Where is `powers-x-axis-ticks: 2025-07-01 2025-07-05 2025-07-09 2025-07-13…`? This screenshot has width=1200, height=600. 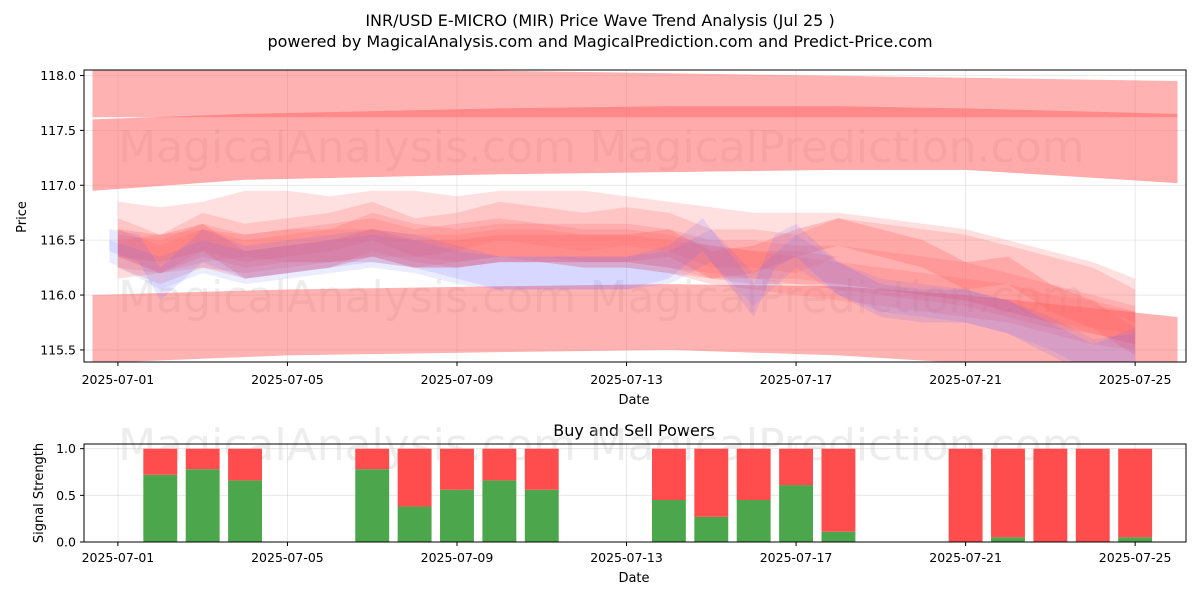
powers-x-axis-ticks: 2025-07-01 2025-07-05 2025-07-09 2025-07-13… is located at coordinates (627, 553).